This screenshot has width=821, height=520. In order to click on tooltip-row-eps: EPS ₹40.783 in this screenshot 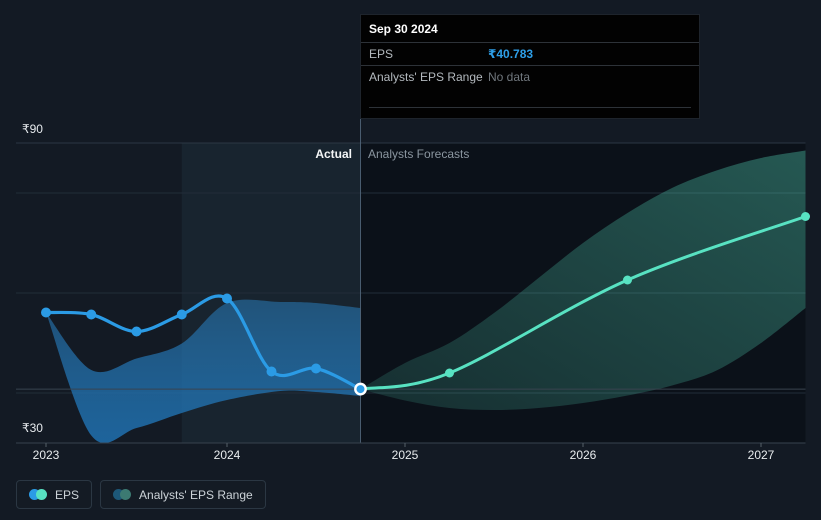, I will do `click(530, 54)`.